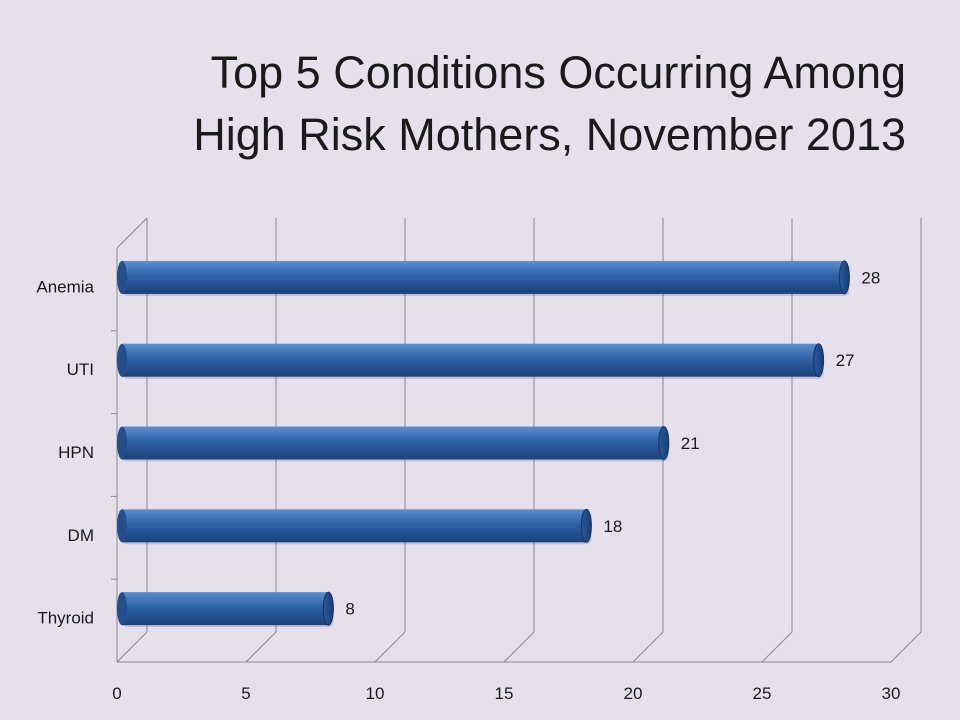 The height and width of the screenshot is (720, 960). Describe the element at coordinates (81, 535) in the screenshot. I see `category-label: DM` at that location.